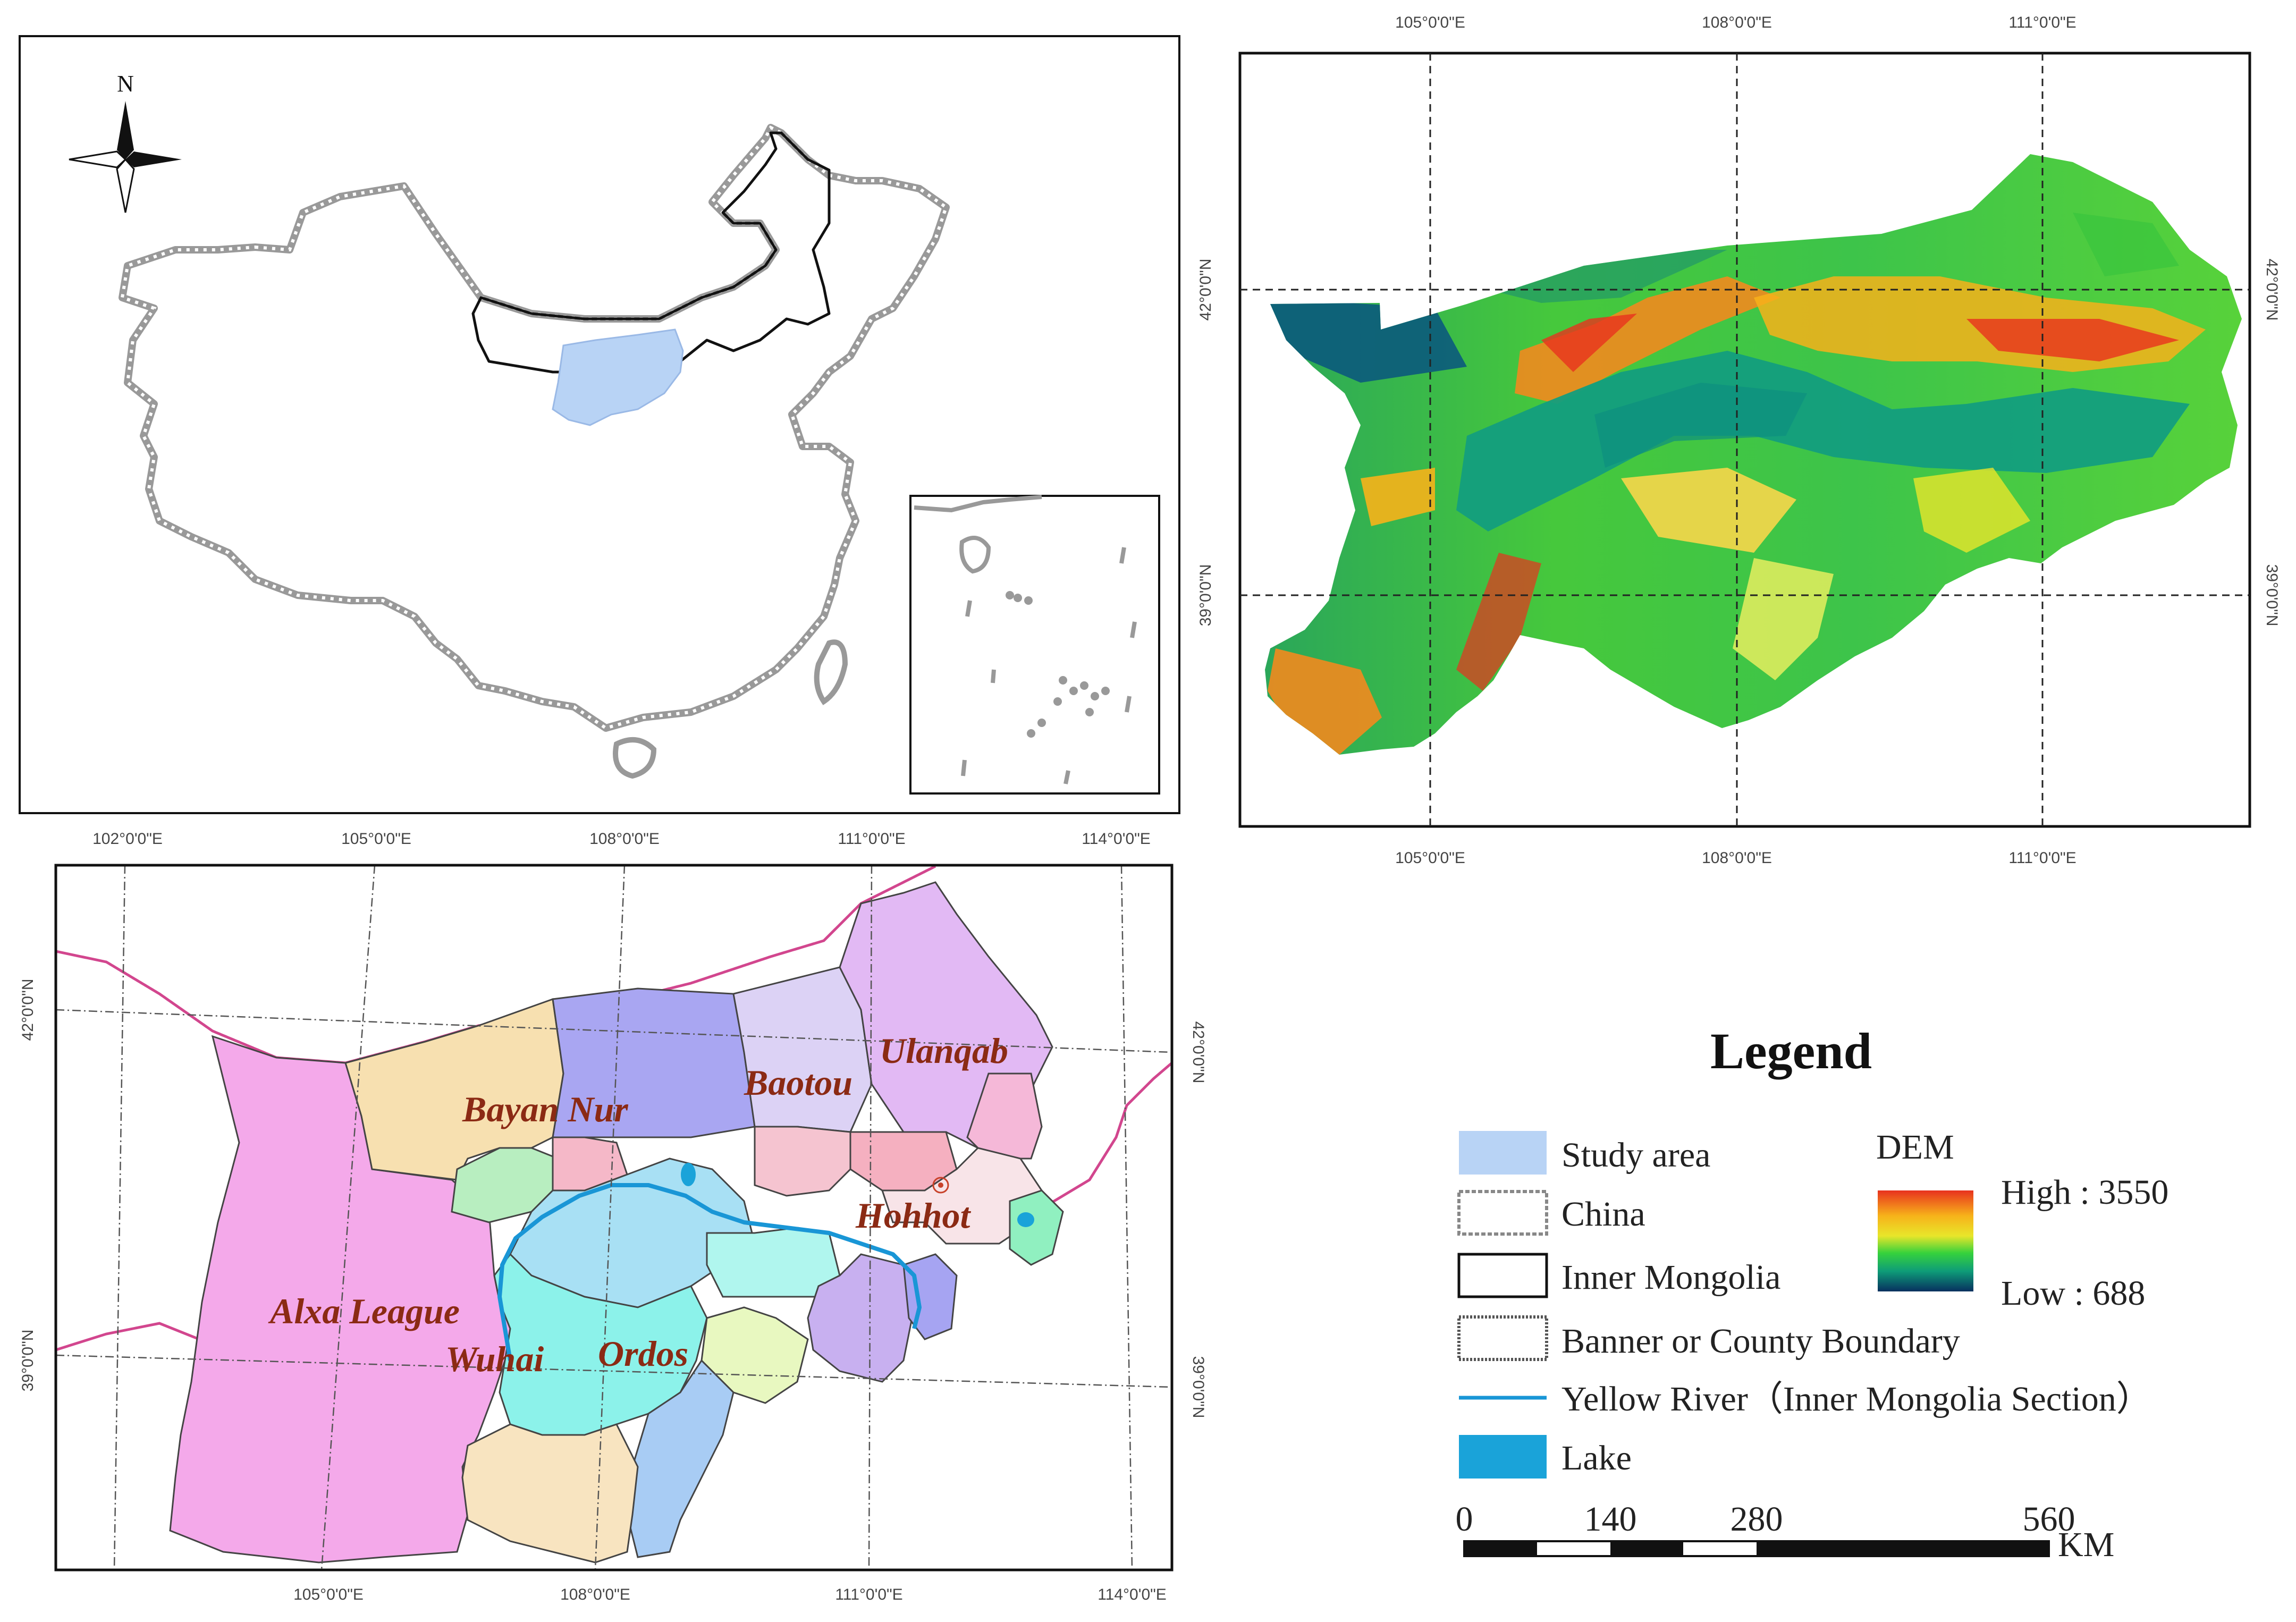  What do you see at coordinates (2272, 290) in the screenshot?
I see `dem-right-tick-1: 42°0'0"N` at bounding box center [2272, 290].